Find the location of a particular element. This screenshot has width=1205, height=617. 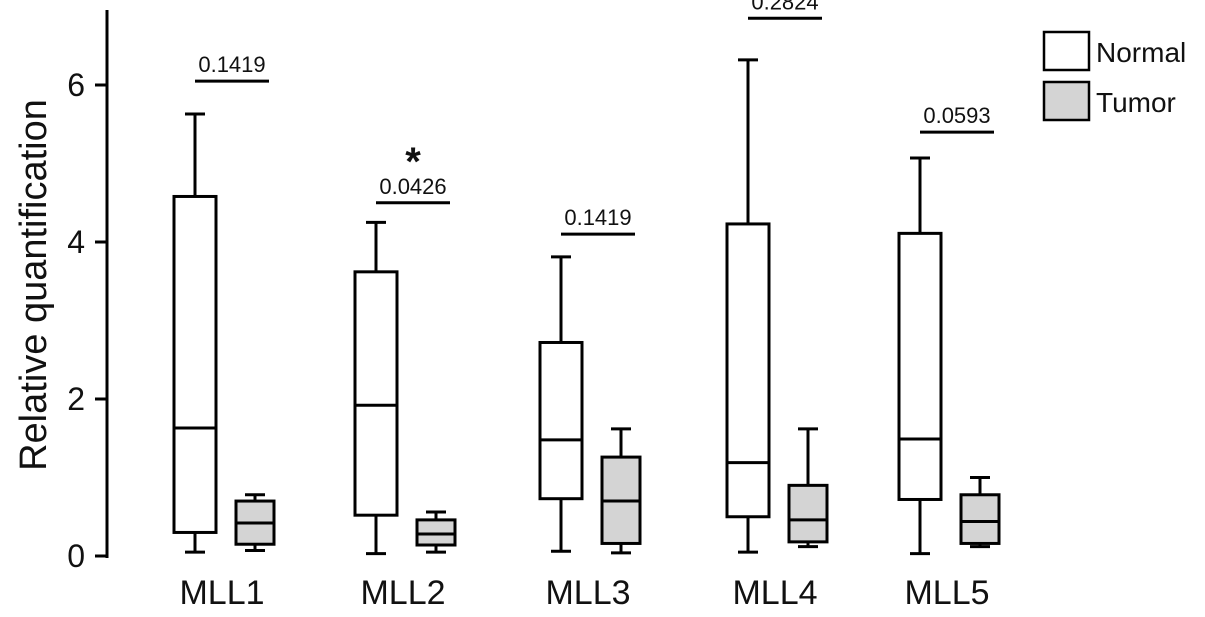

x-category-label: MLL3 is located at coordinates (587, 593).